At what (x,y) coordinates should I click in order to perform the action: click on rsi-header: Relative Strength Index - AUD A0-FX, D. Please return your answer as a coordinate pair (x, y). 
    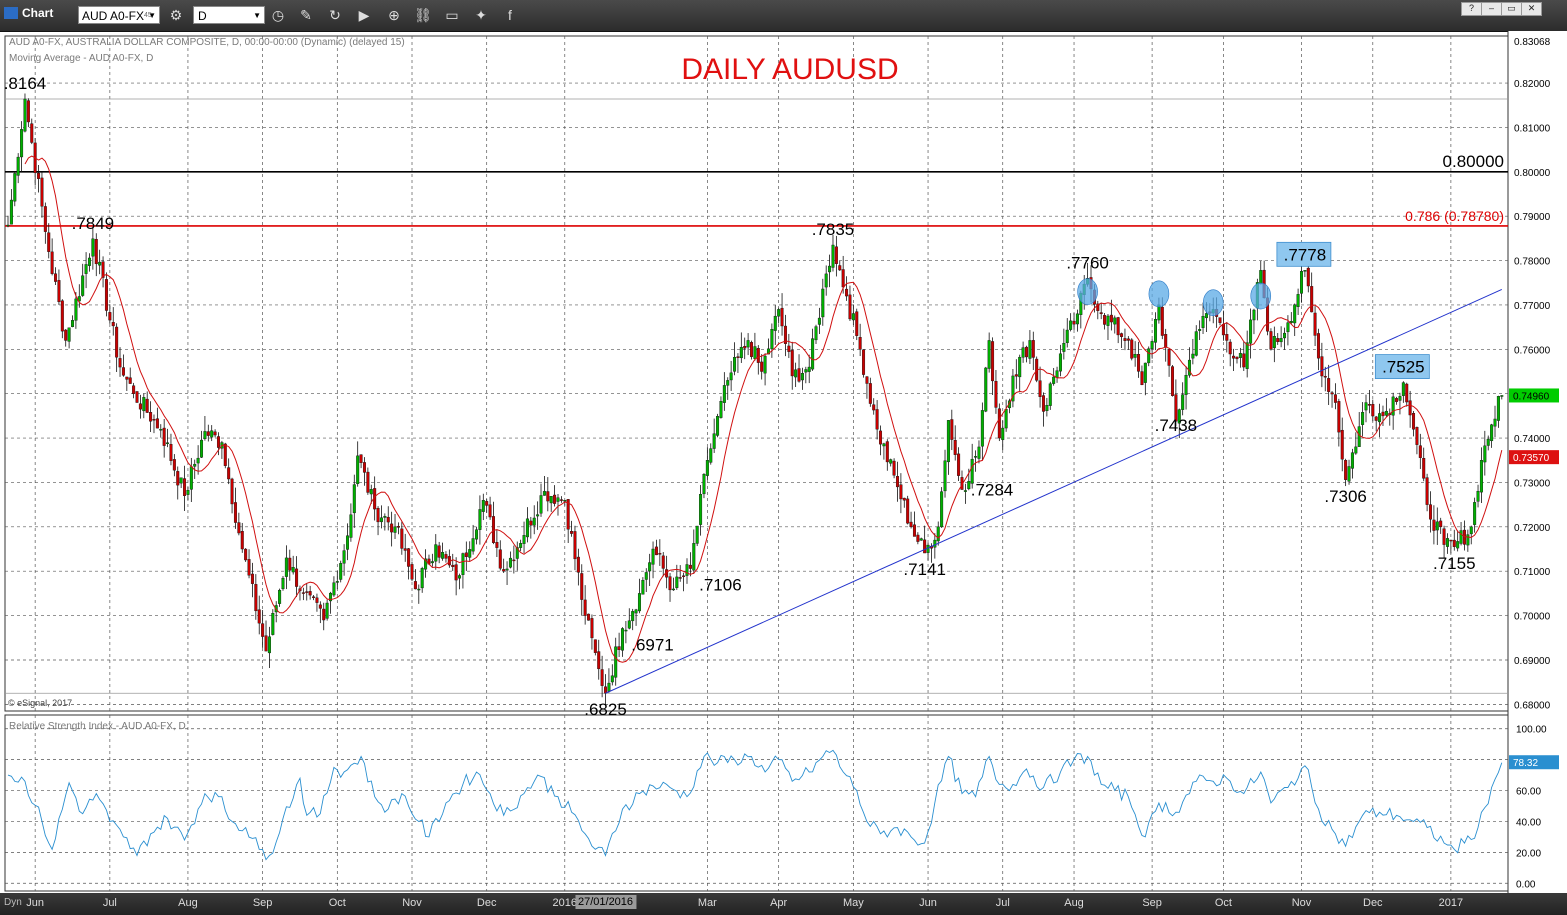
    Looking at the image, I should click on (97, 726).